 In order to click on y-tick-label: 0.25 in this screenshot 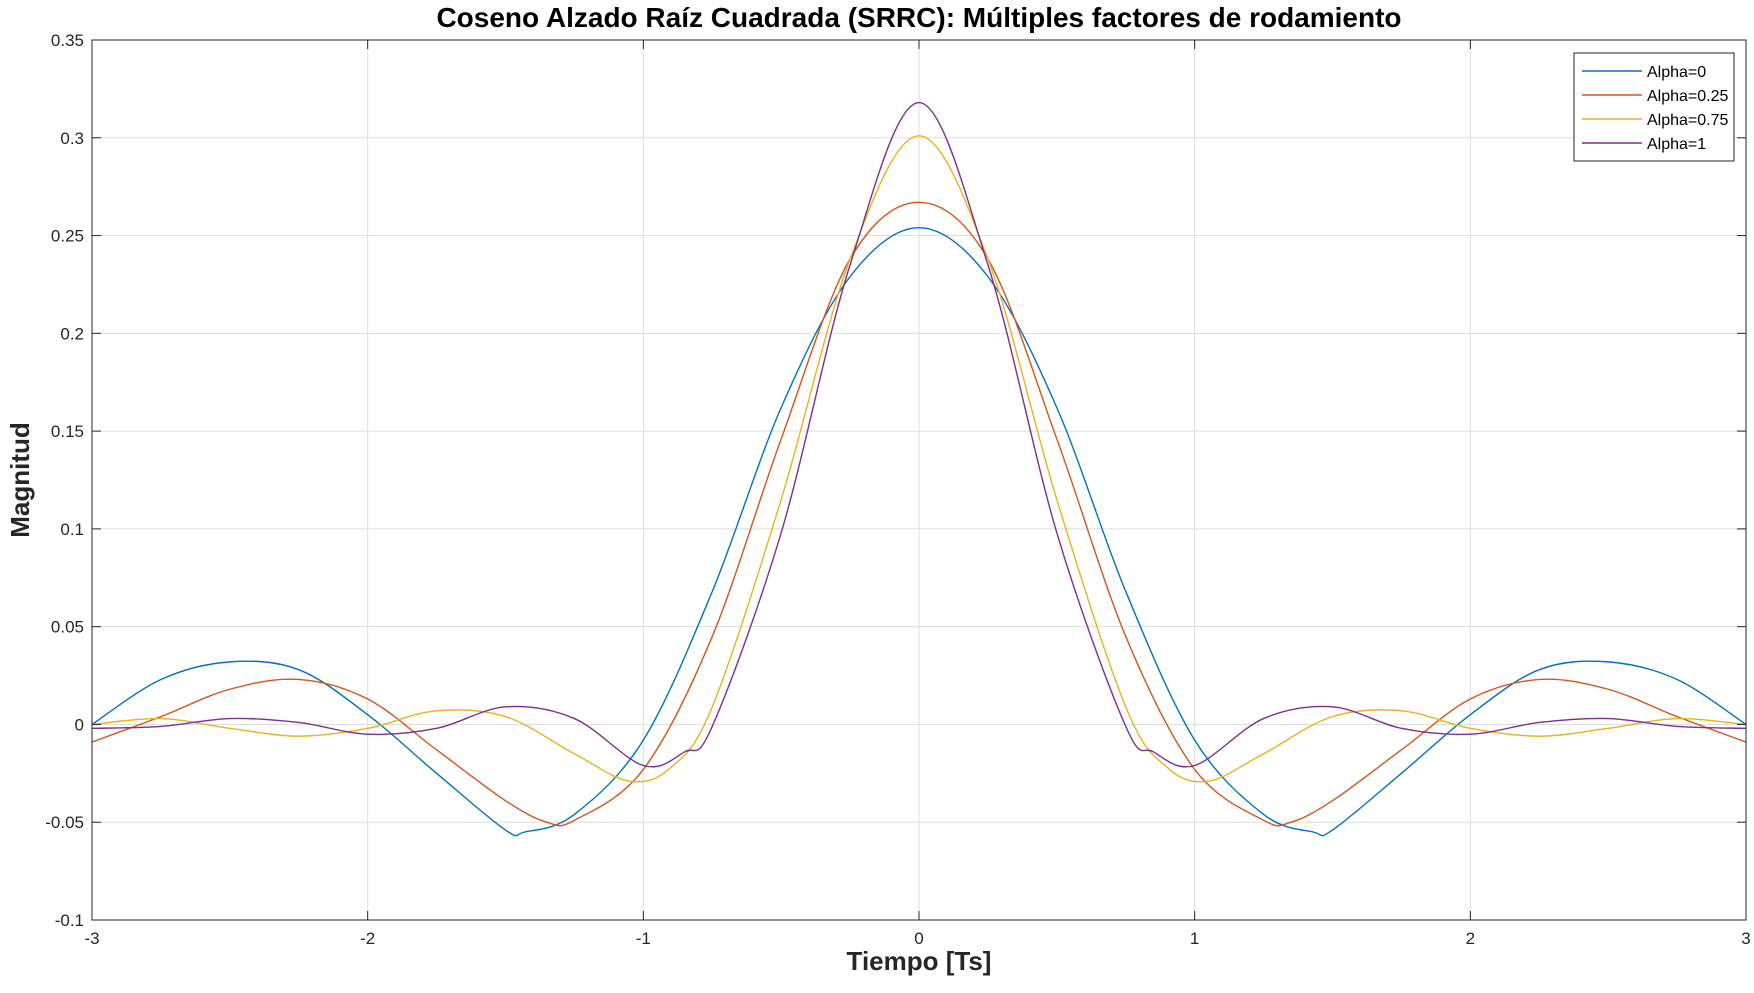, I will do `click(67, 236)`.